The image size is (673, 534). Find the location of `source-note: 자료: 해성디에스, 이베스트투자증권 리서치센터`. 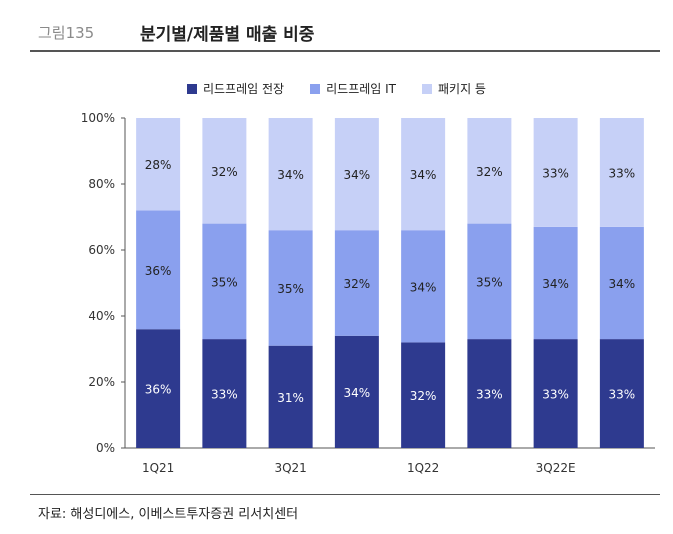

source-note: 자료: 해성디에스, 이베스트투자증권 리서치센터 is located at coordinates (168, 514).